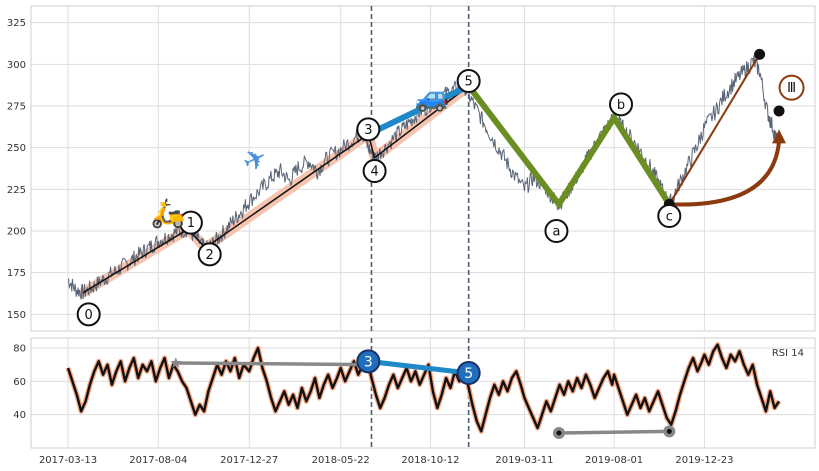 This screenshot has height=471, width=819. Describe the element at coordinates (788, 353) in the screenshot. I see `rsi-legend-label: RSI 14` at that location.